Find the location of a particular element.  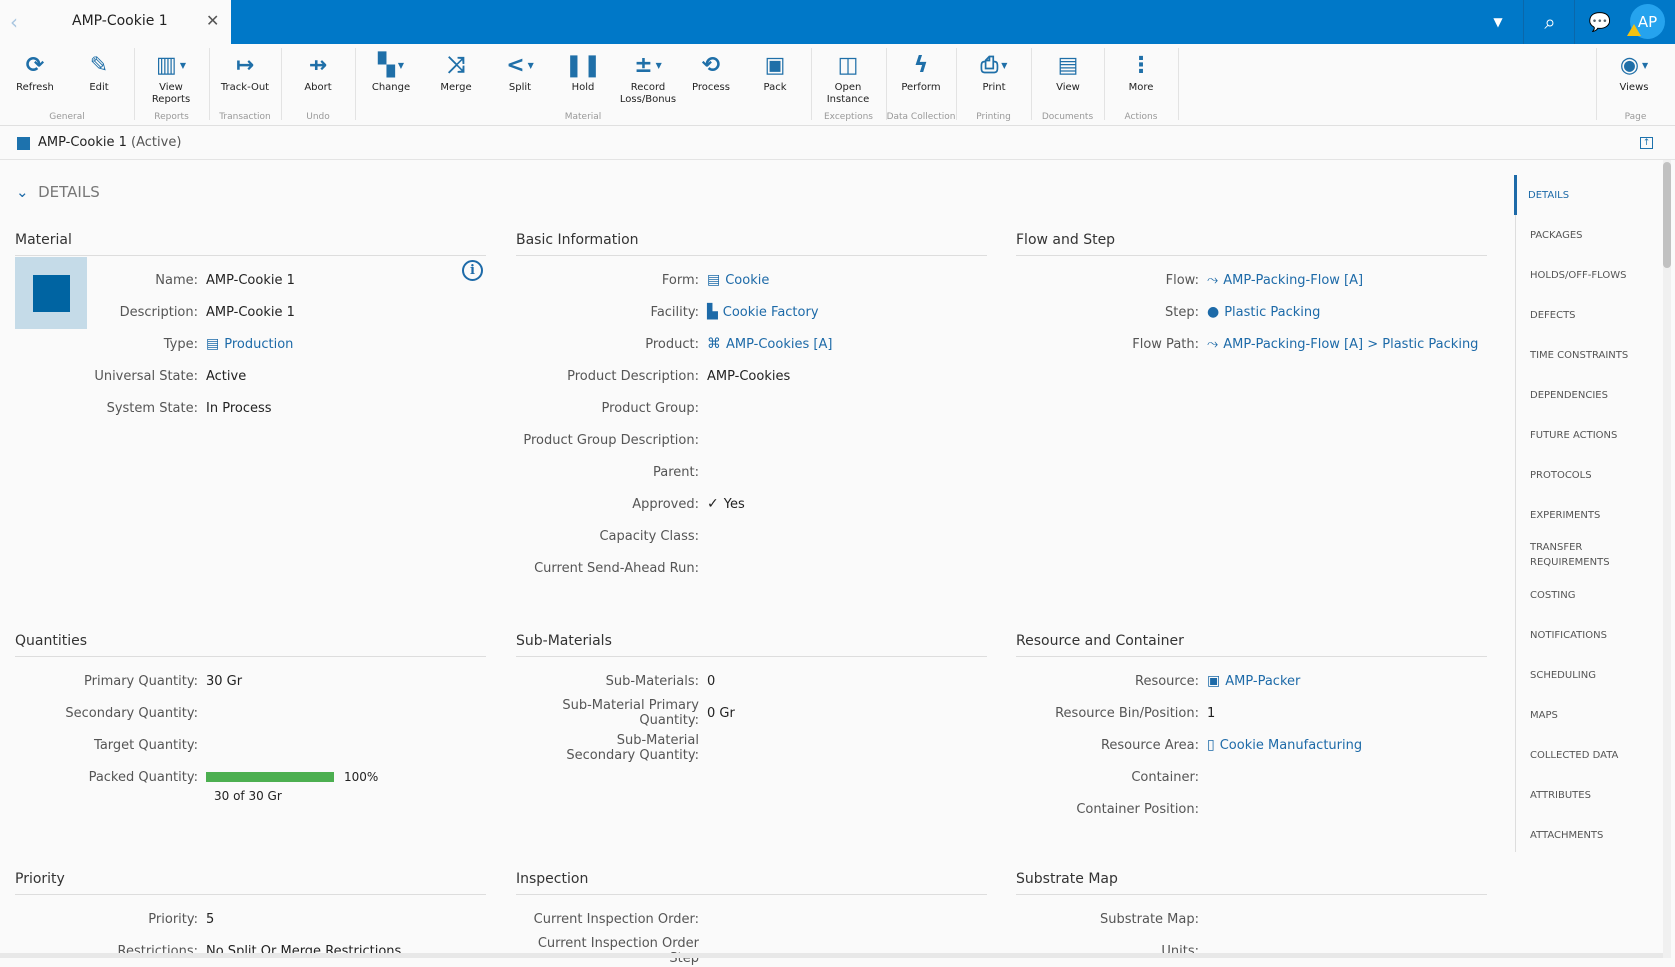

group-label: Page is located at coordinates (1635, 117).